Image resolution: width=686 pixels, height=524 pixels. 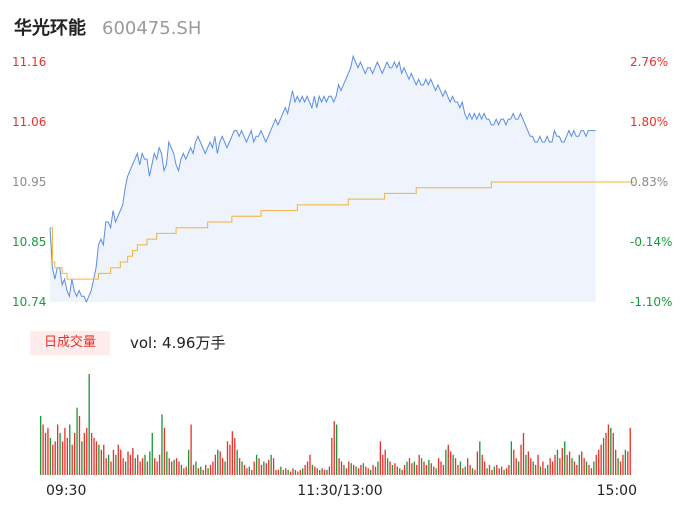 What do you see at coordinates (649, 122) in the screenshot?
I see `percent-tick-label: 1.80%` at bounding box center [649, 122].